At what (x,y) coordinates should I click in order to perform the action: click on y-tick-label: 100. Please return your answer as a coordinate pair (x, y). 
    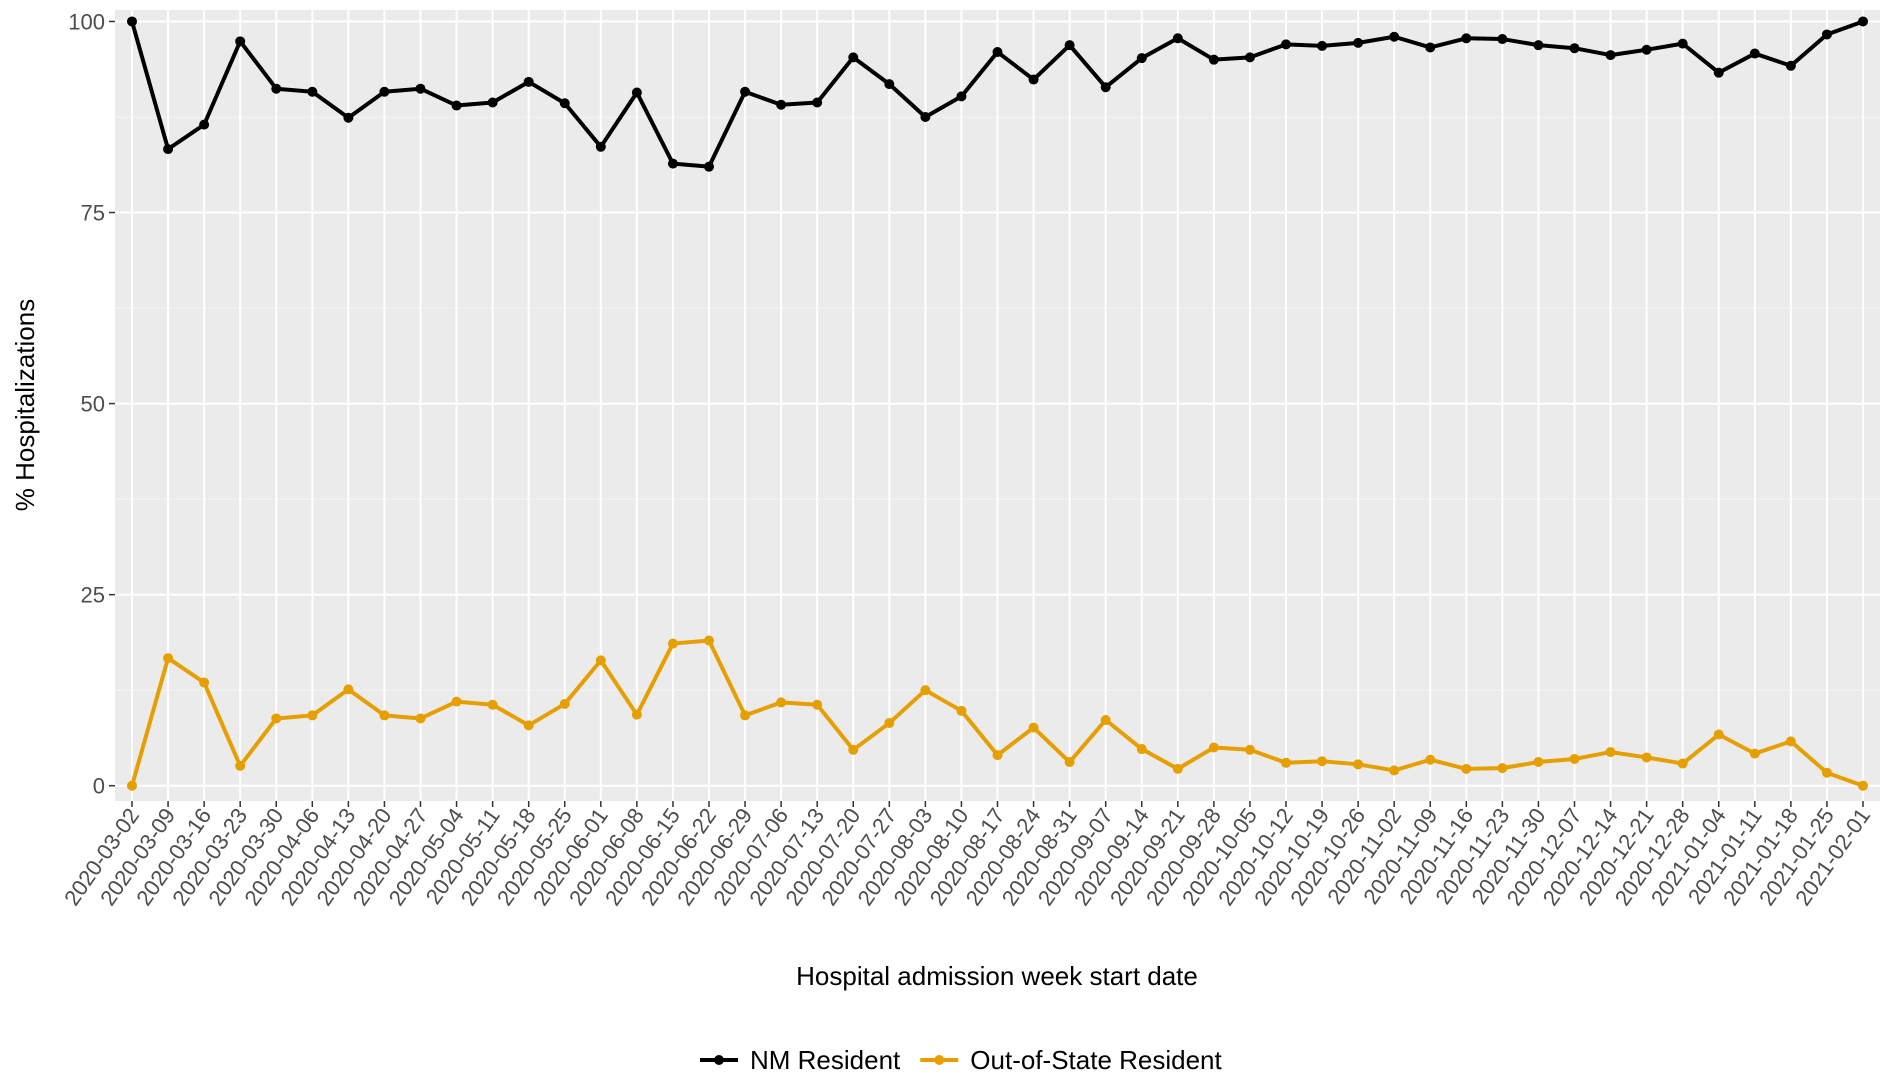
    Looking at the image, I should click on (86, 21).